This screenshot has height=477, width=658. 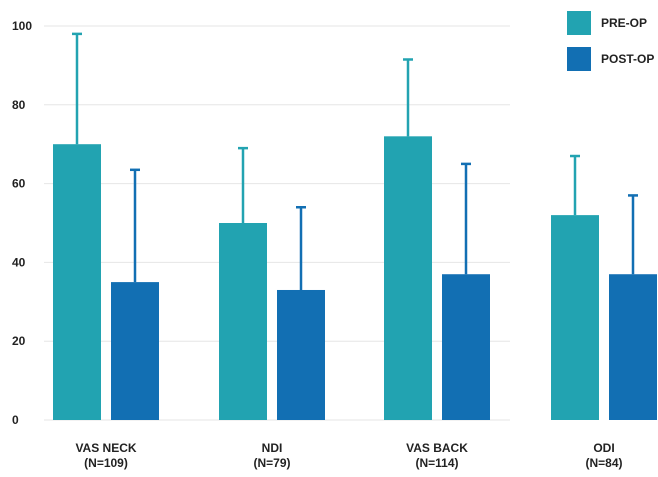 What do you see at coordinates (271, 463) in the screenshot?
I see `x-category-sublabel: (N=79)` at bounding box center [271, 463].